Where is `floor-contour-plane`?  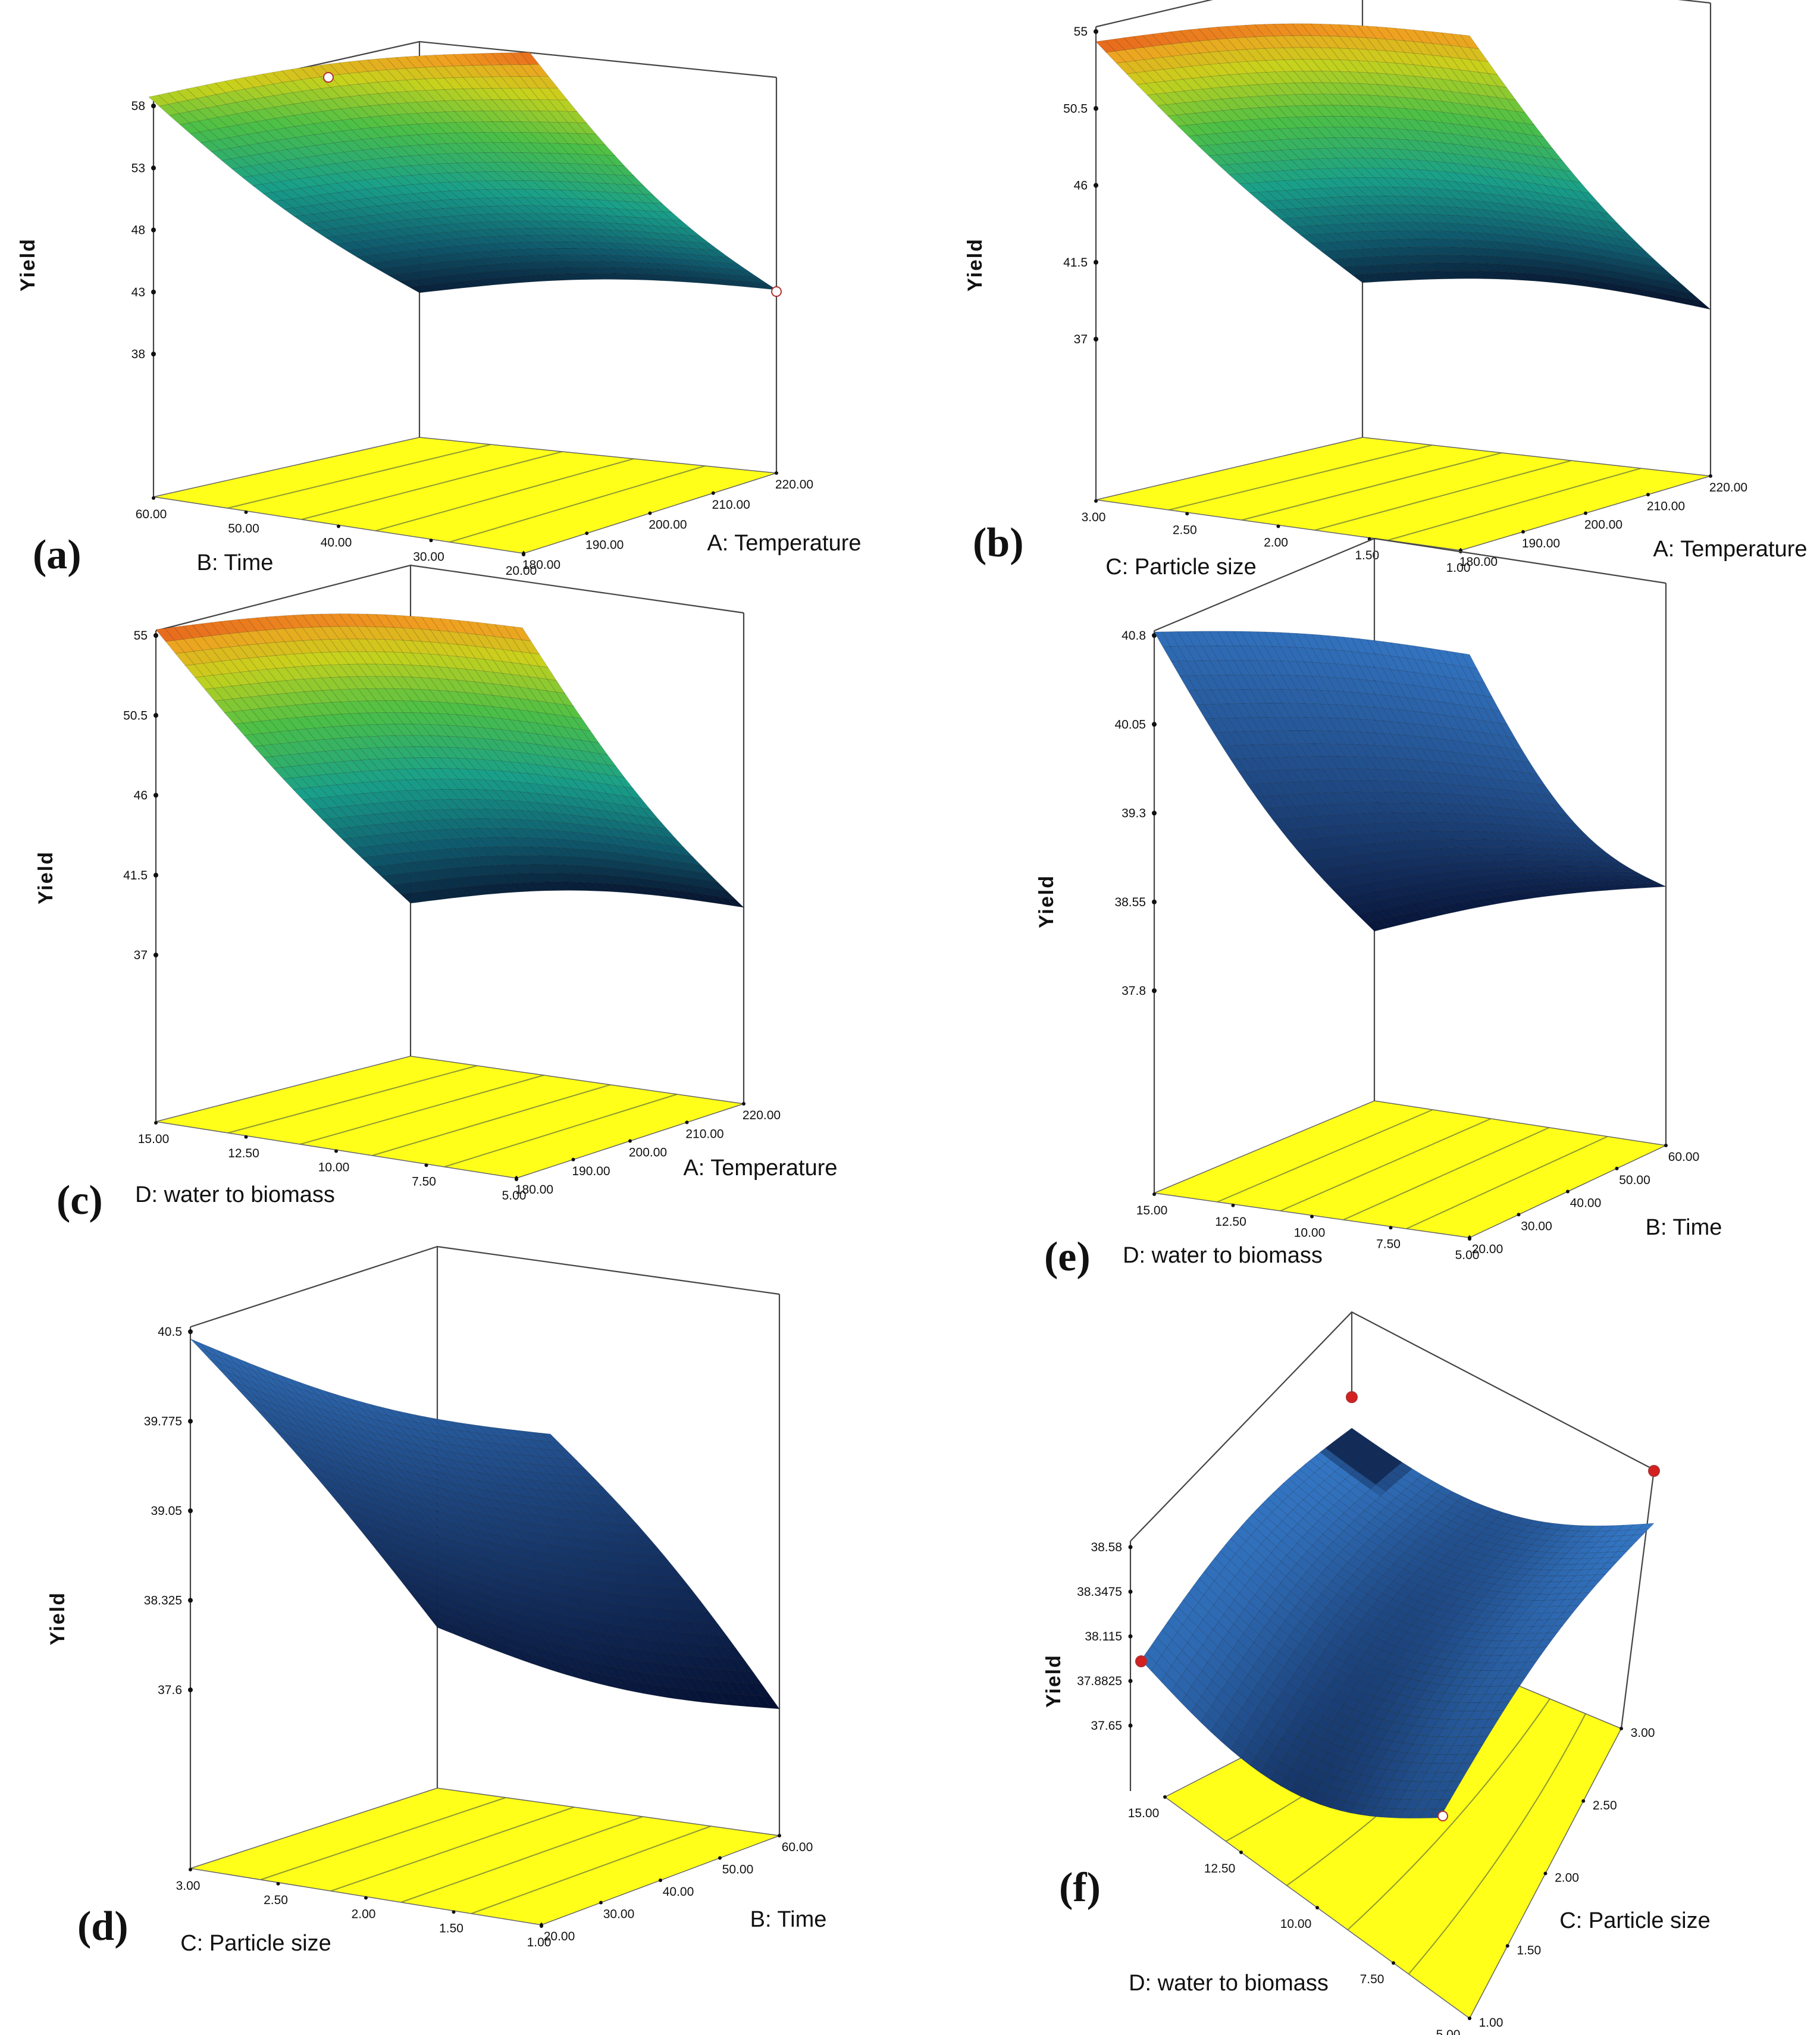
floor-contour-plane is located at coordinates (465, 496).